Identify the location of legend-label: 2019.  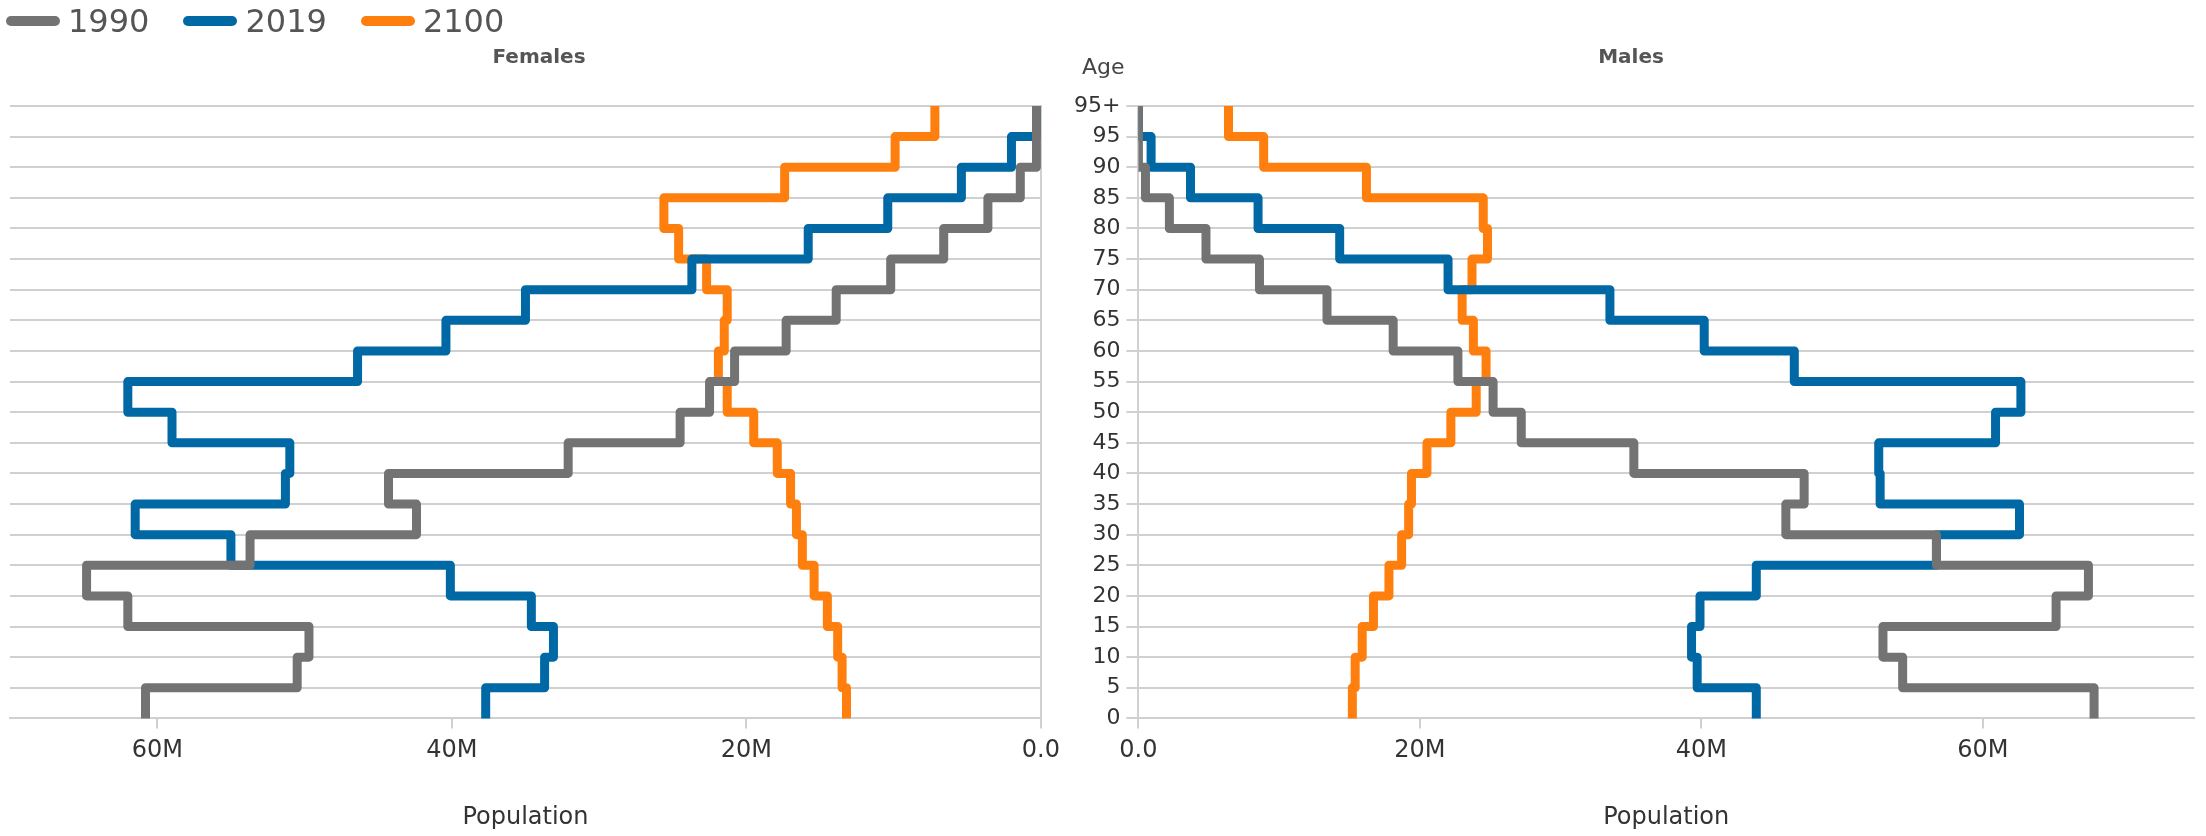
(286, 21).